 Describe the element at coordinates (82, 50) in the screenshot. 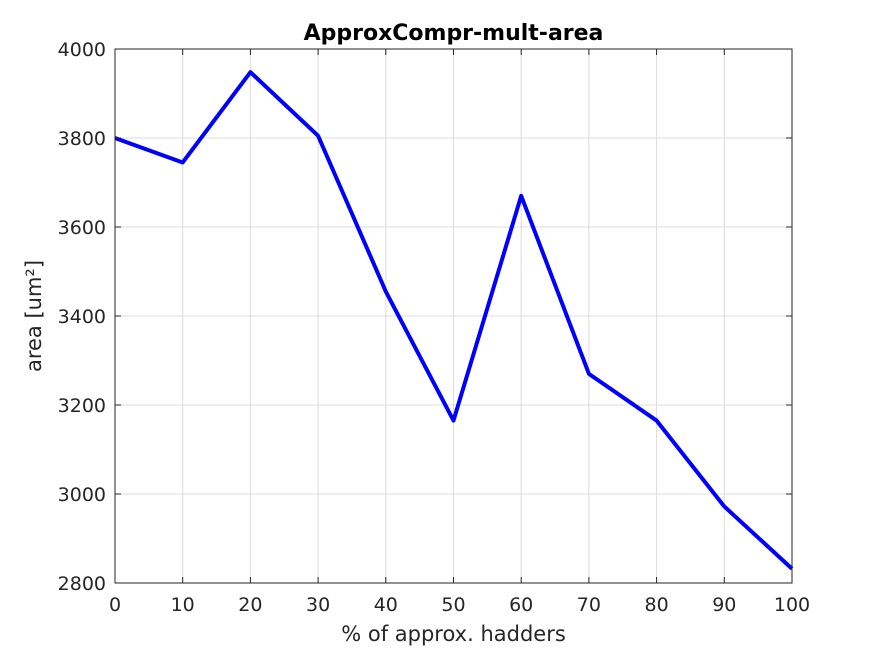

I see `y-tick-label: 4000` at that location.